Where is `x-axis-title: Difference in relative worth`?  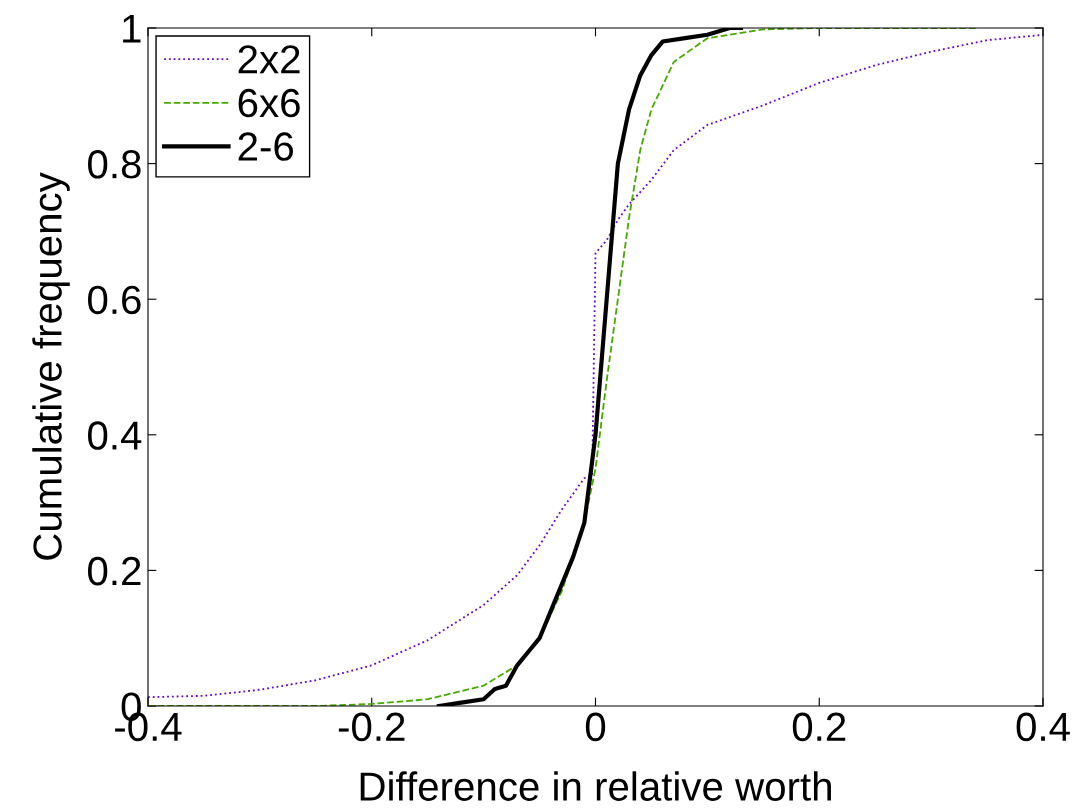
x-axis-title: Difference in relative worth is located at coordinates (595, 786).